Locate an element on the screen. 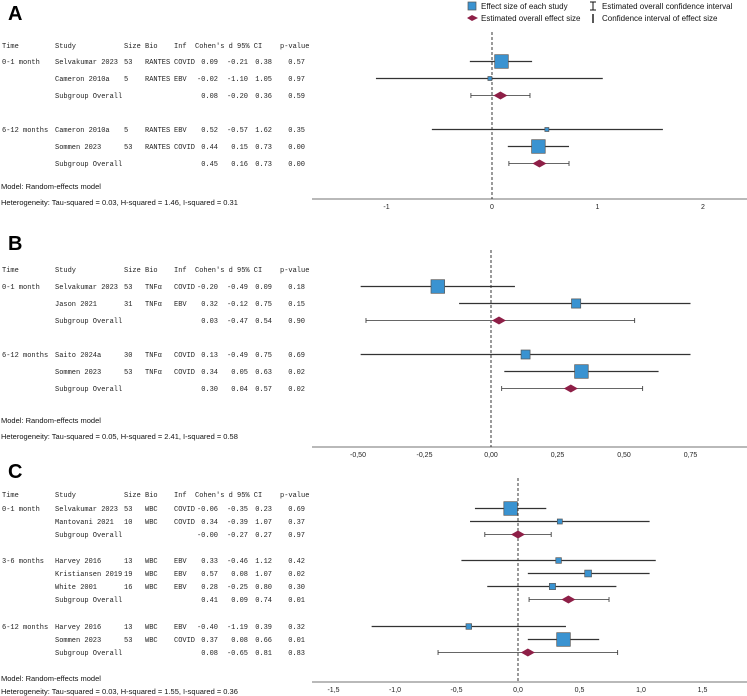 The height and width of the screenshot is (696, 747). study-name: Sommen 2023 is located at coordinates (78, 373).